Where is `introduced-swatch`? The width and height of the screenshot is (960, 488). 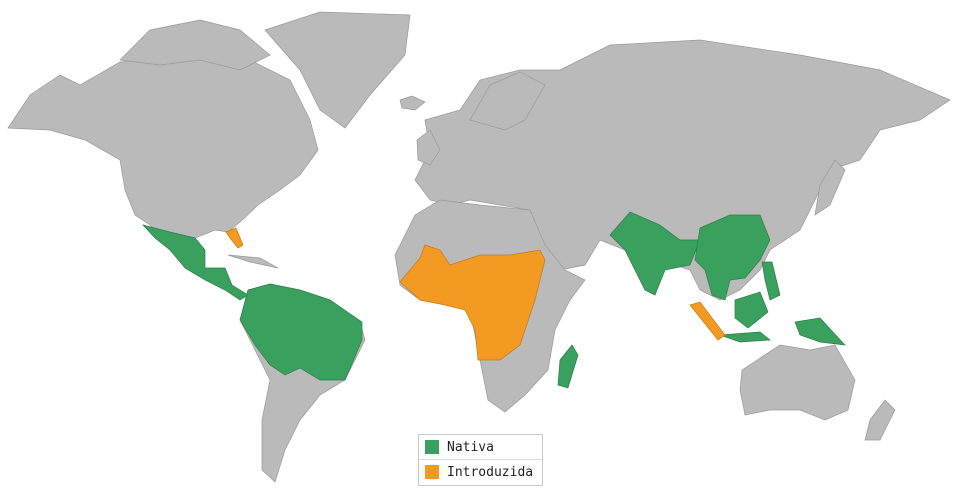
introduced-swatch is located at coordinates (432, 472).